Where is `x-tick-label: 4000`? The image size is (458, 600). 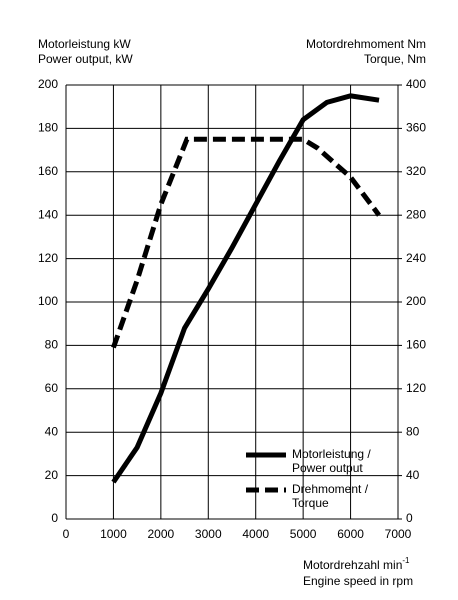 x-tick-label: 4000 is located at coordinates (255, 534).